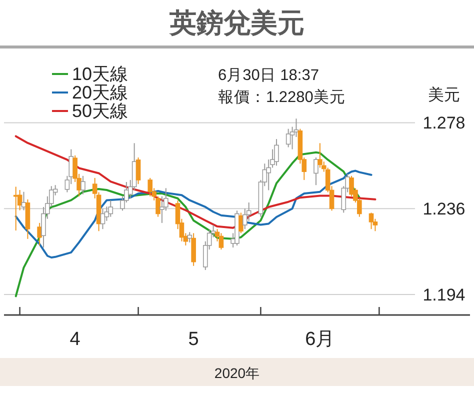 The width and height of the screenshot is (474, 393). Describe the element at coordinates (268, 75) in the screenshot. I see `annotation: 6月30日 18:37` at that location.